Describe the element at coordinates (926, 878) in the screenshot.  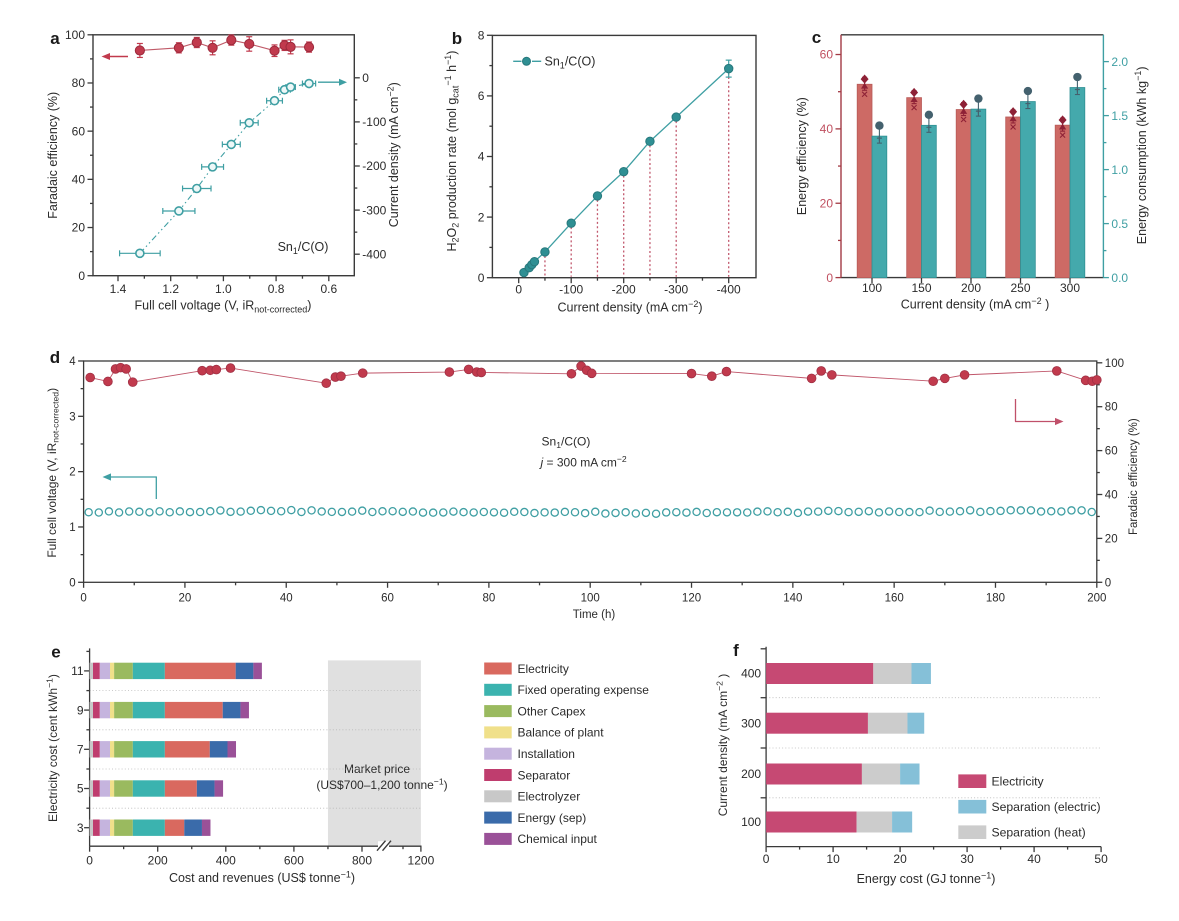
I see `svg-text: Energy cost (GJ tonne−1)` at that location.